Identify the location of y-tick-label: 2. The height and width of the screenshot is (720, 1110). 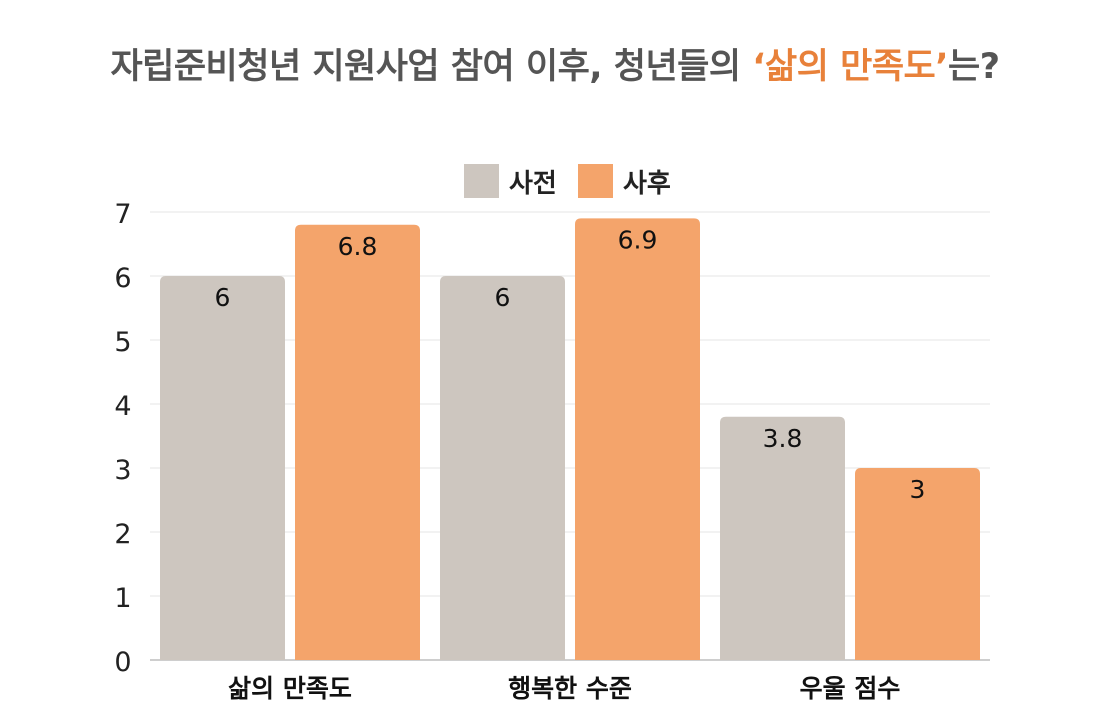
(122, 534).